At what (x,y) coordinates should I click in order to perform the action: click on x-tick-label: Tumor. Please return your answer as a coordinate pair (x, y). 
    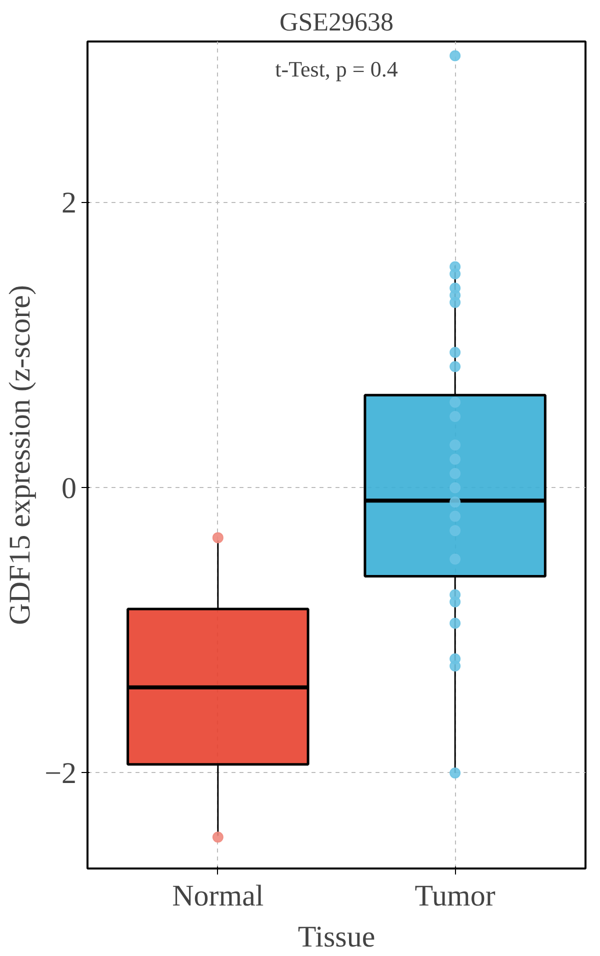
    Looking at the image, I should click on (455, 896).